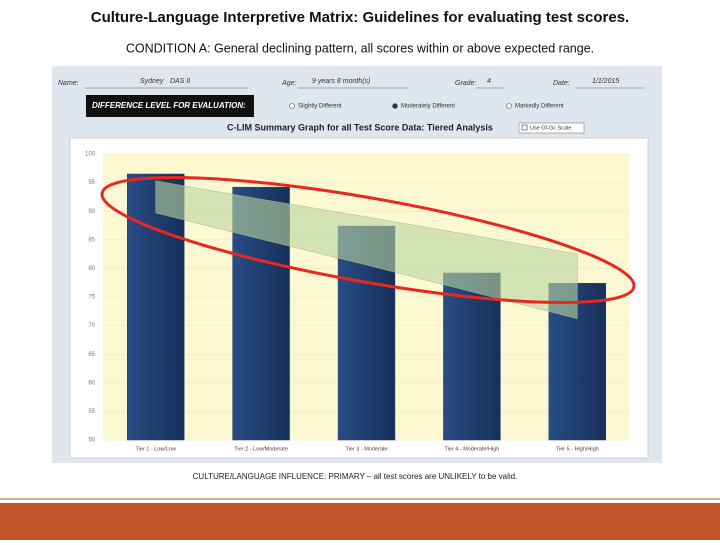 The height and width of the screenshot is (545, 720). I want to click on y-tick-label: 90, so click(91, 212).